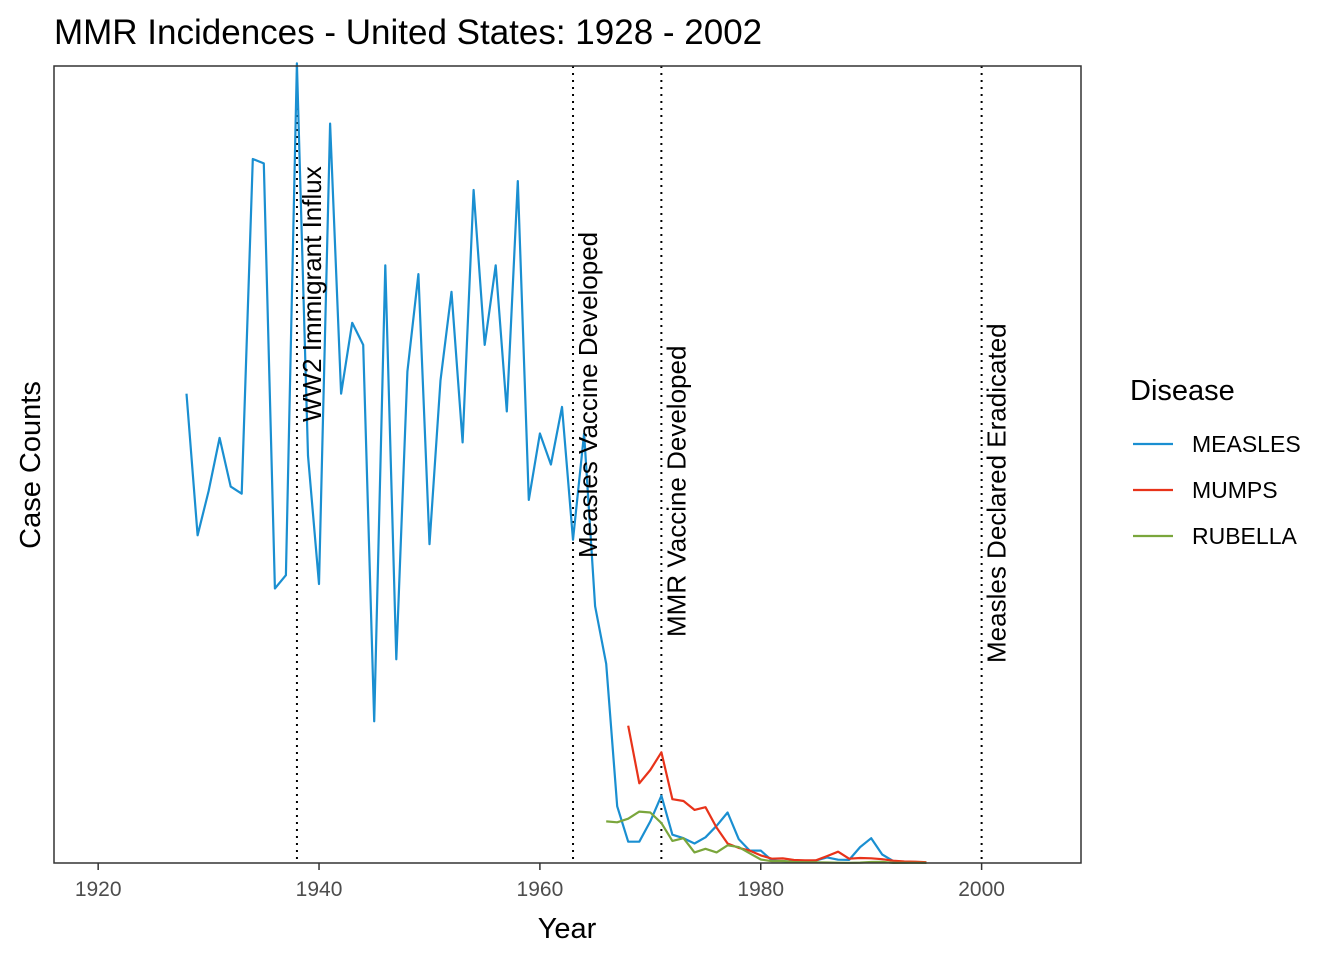 The width and height of the screenshot is (1344, 960). I want to click on x-tick-label: 1960, so click(540, 889).